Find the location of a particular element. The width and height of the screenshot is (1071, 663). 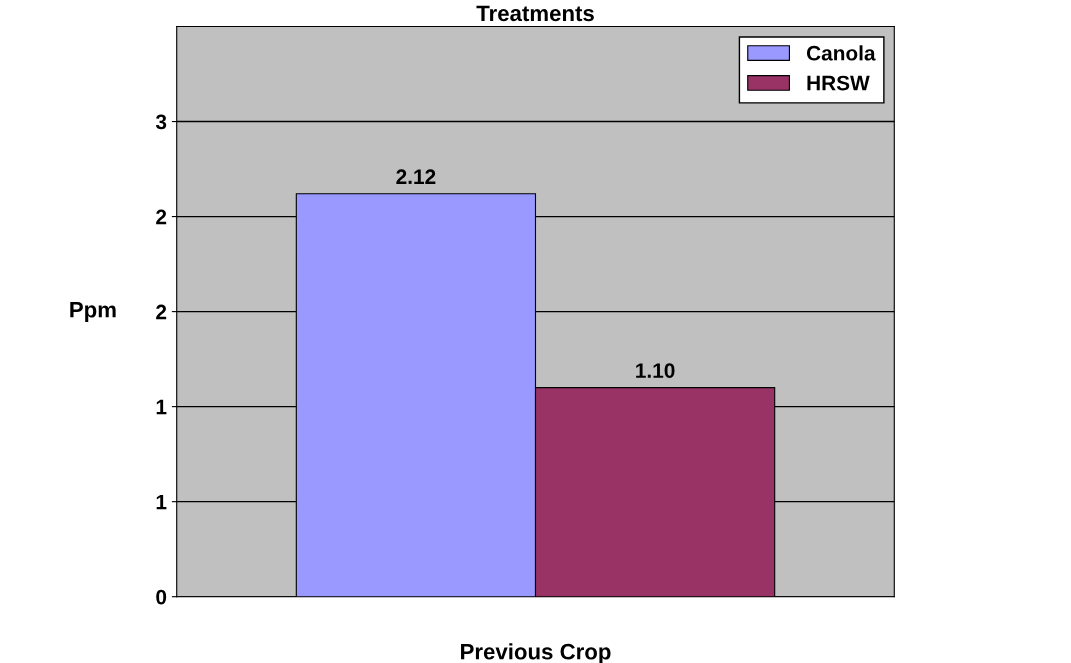

data-label: 2.12 is located at coordinates (416, 176).